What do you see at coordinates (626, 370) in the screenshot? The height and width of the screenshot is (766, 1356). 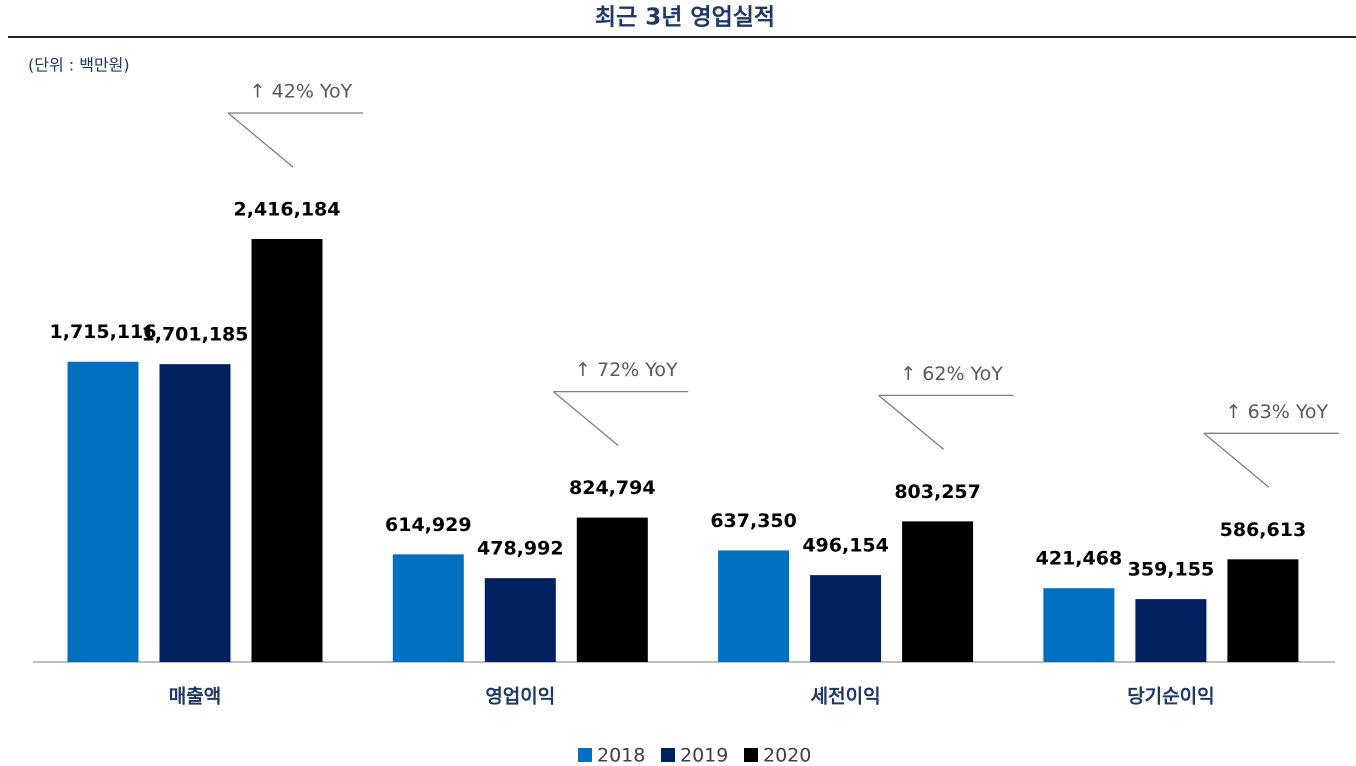 I see `annotation: ↑ 72% YoY` at bounding box center [626, 370].